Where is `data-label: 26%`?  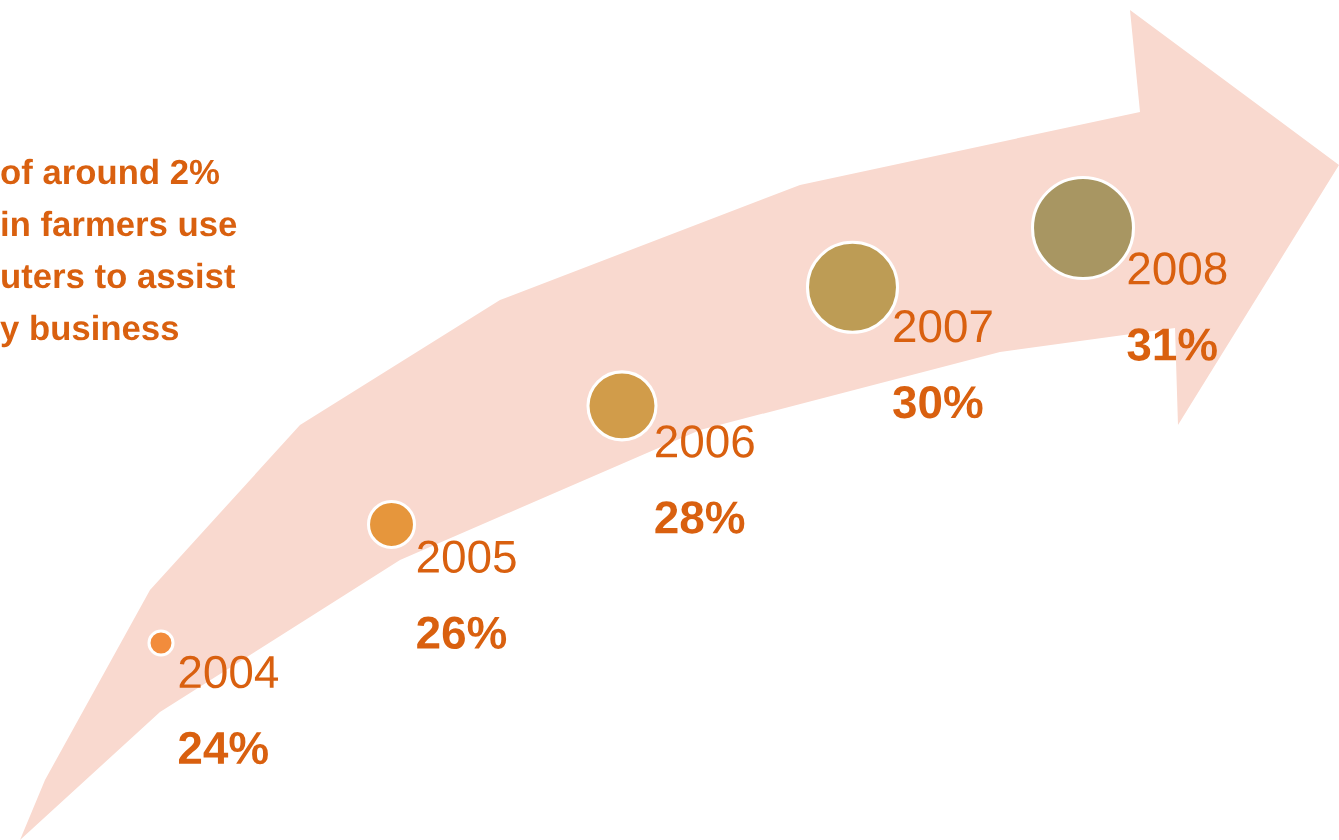
data-label: 26% is located at coordinates (462, 632).